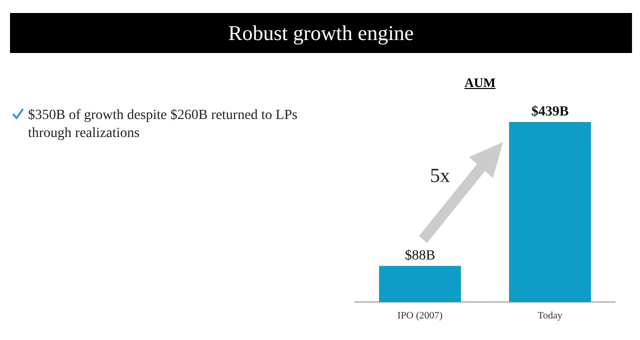  I want to click on chart-subtitle: AUM, so click(480, 83).